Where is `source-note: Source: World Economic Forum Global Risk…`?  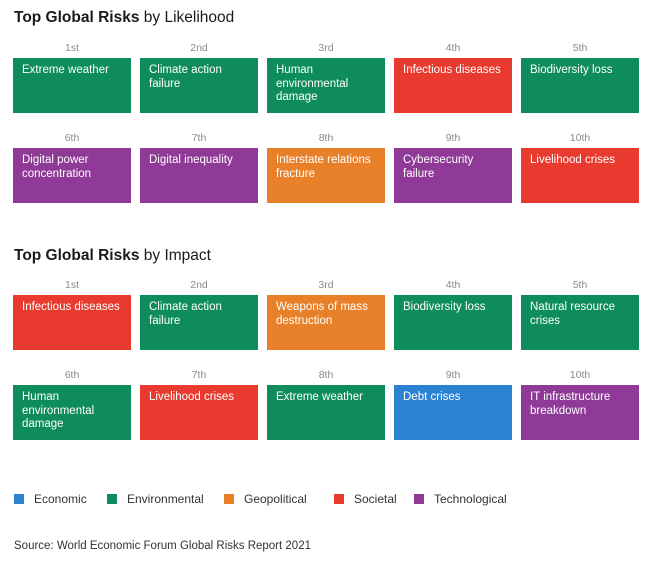 source-note: Source: World Economic Forum Global Risk… is located at coordinates (162, 546).